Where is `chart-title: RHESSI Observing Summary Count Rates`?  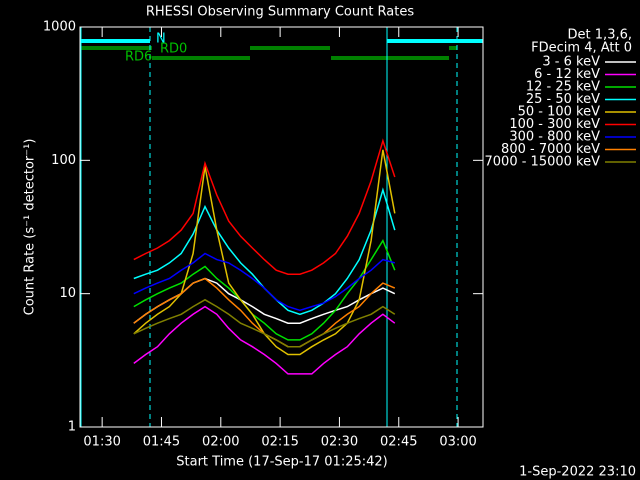 chart-title: RHESSI Observing Summary Count Rates is located at coordinates (280, 12).